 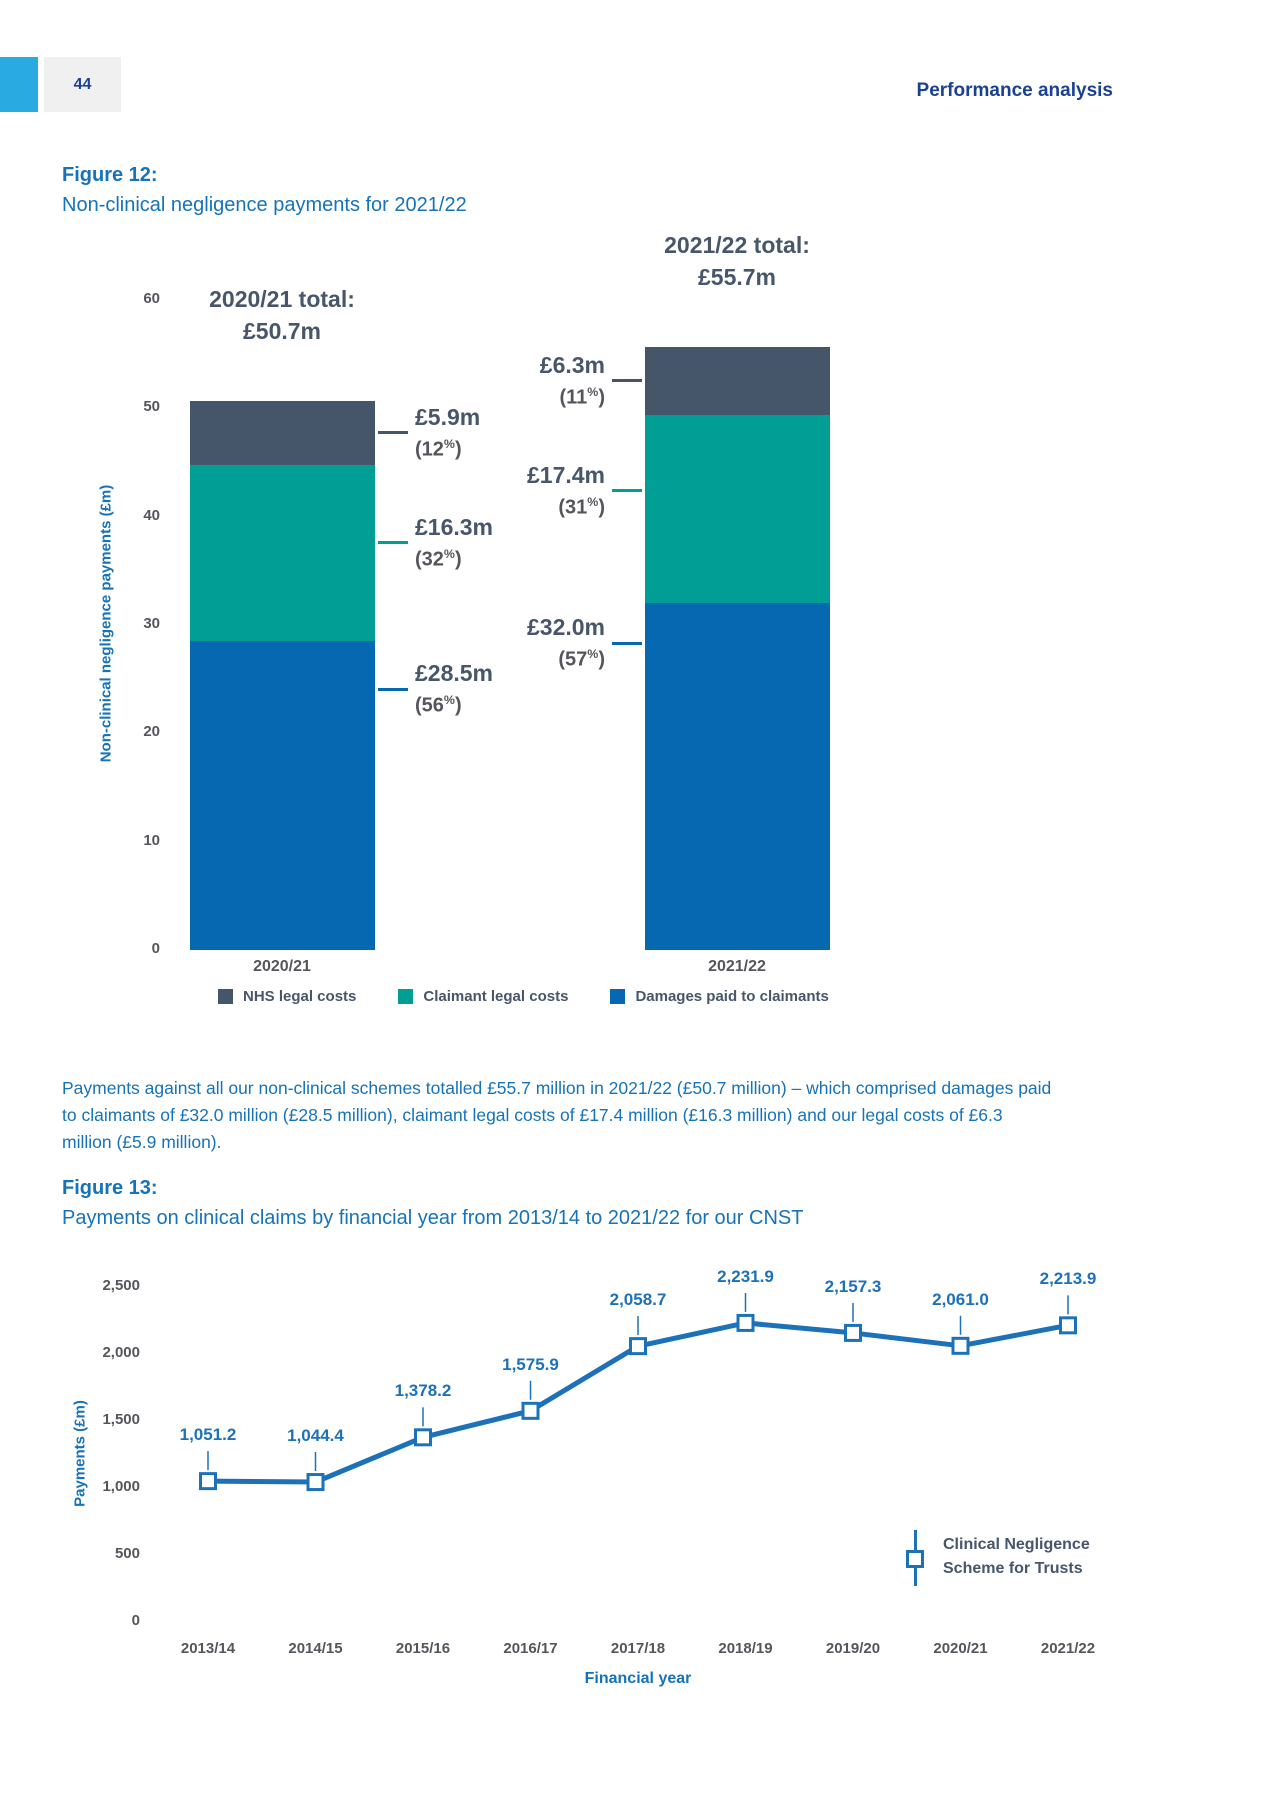 I want to click on x-axis-tick-label: 2013/14, so click(x=208, y=1648).